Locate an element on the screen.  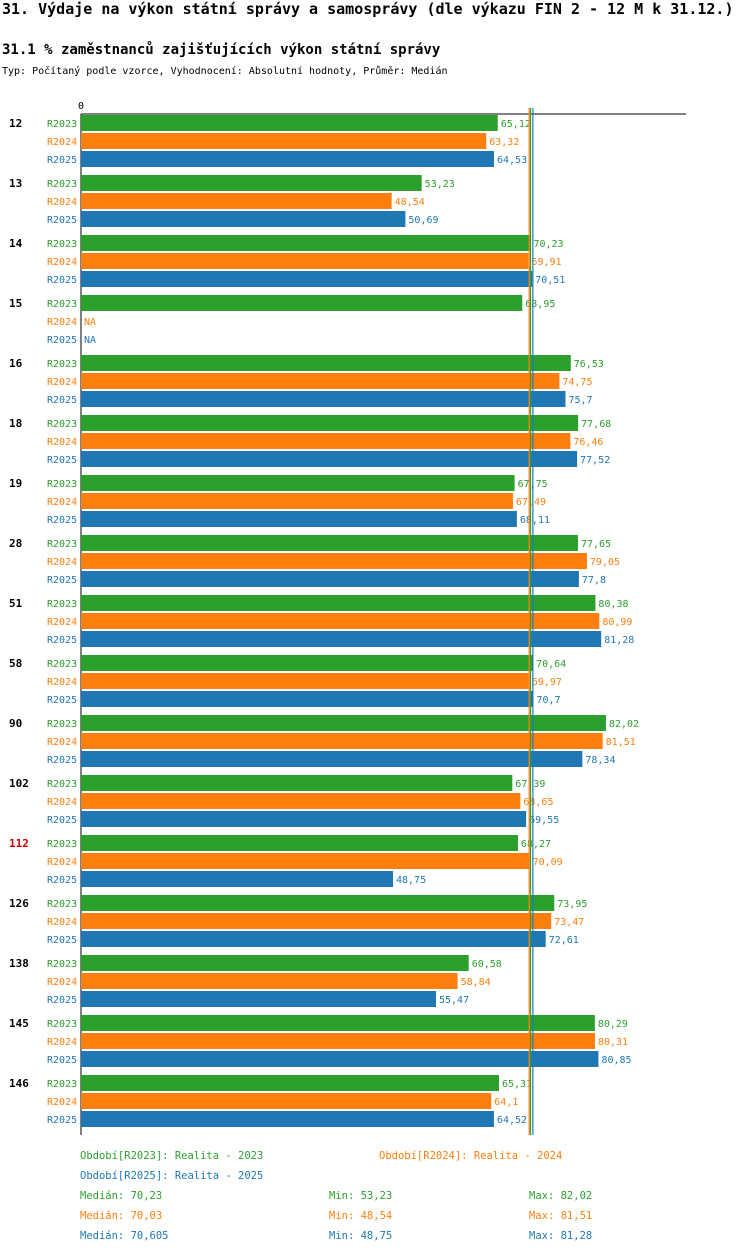
data-label: 68,11 is located at coordinates (535, 520).